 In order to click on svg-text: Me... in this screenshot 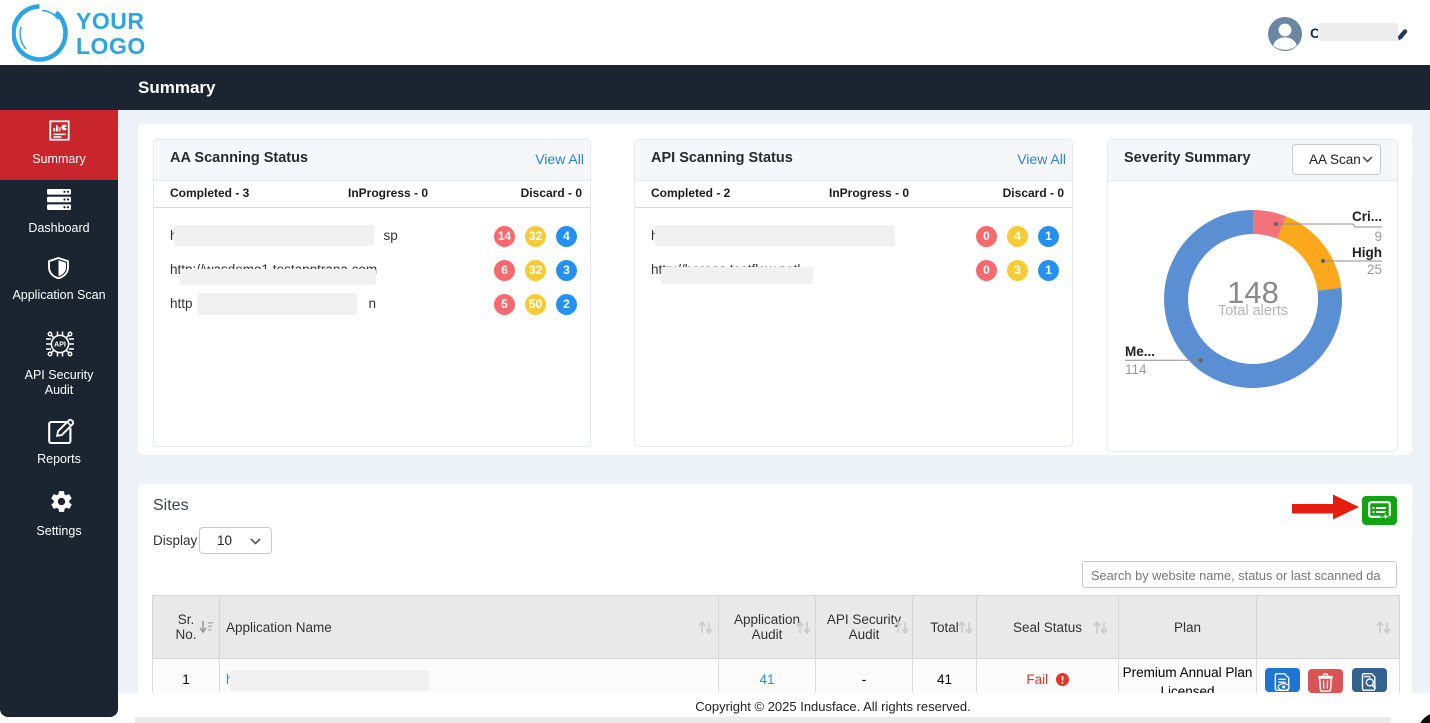, I will do `click(1140, 351)`.